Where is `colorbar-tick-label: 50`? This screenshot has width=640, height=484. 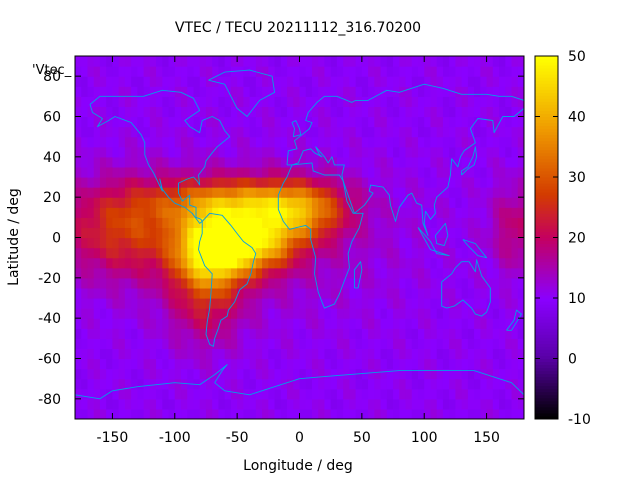
colorbar-tick-label: 50 is located at coordinates (577, 57).